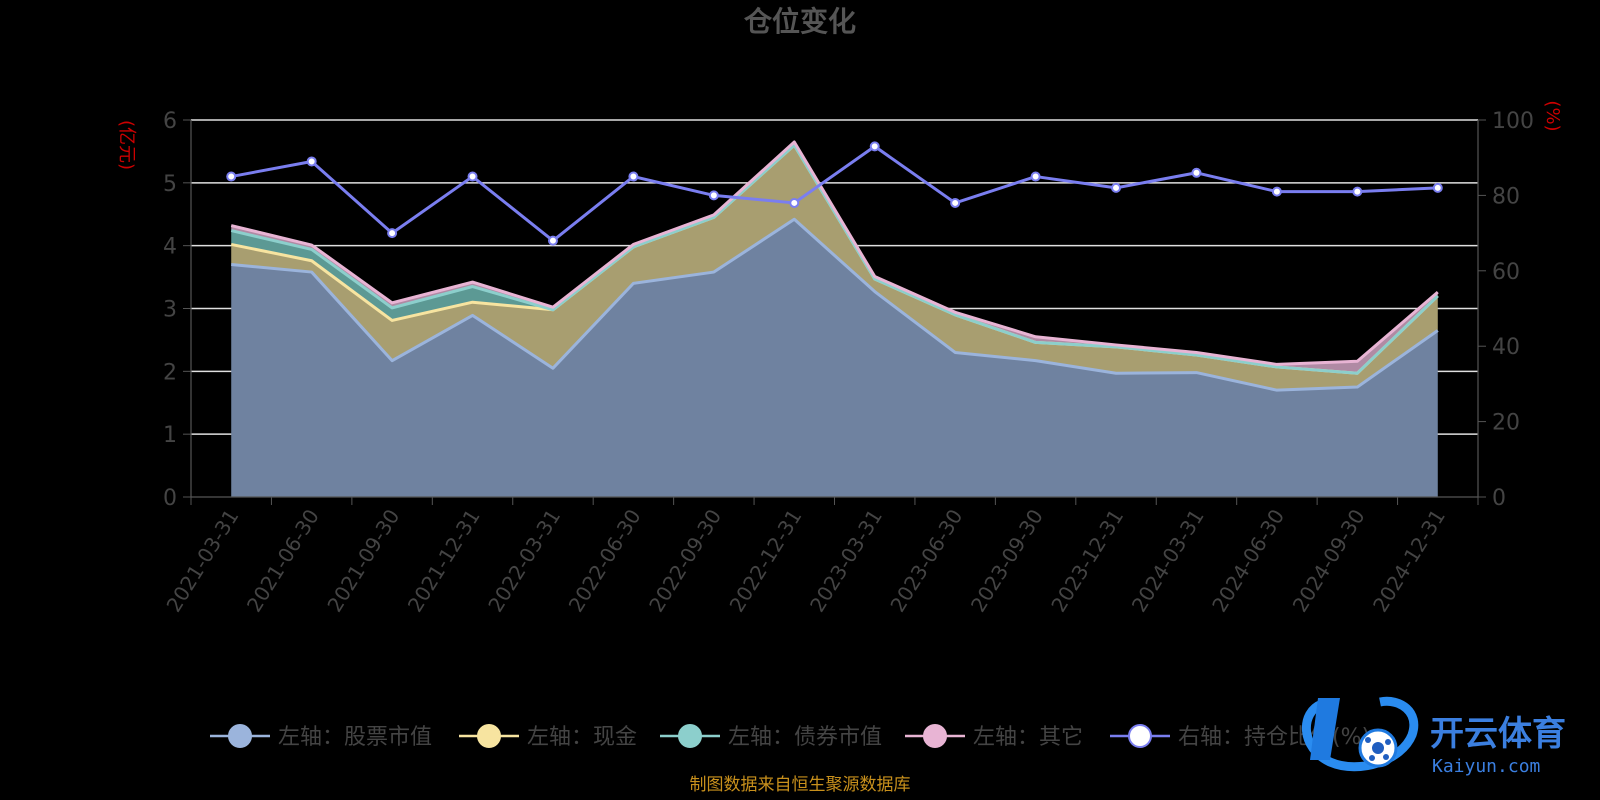 This screenshot has height=800, width=1600. Describe the element at coordinates (1248, 560) in the screenshot. I see `x-tick-label: 2024-06-30` at that location.